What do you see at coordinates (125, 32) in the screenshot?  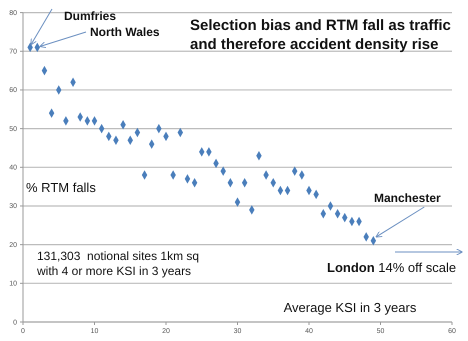 I see `annotation: North Wales` at bounding box center [125, 32].